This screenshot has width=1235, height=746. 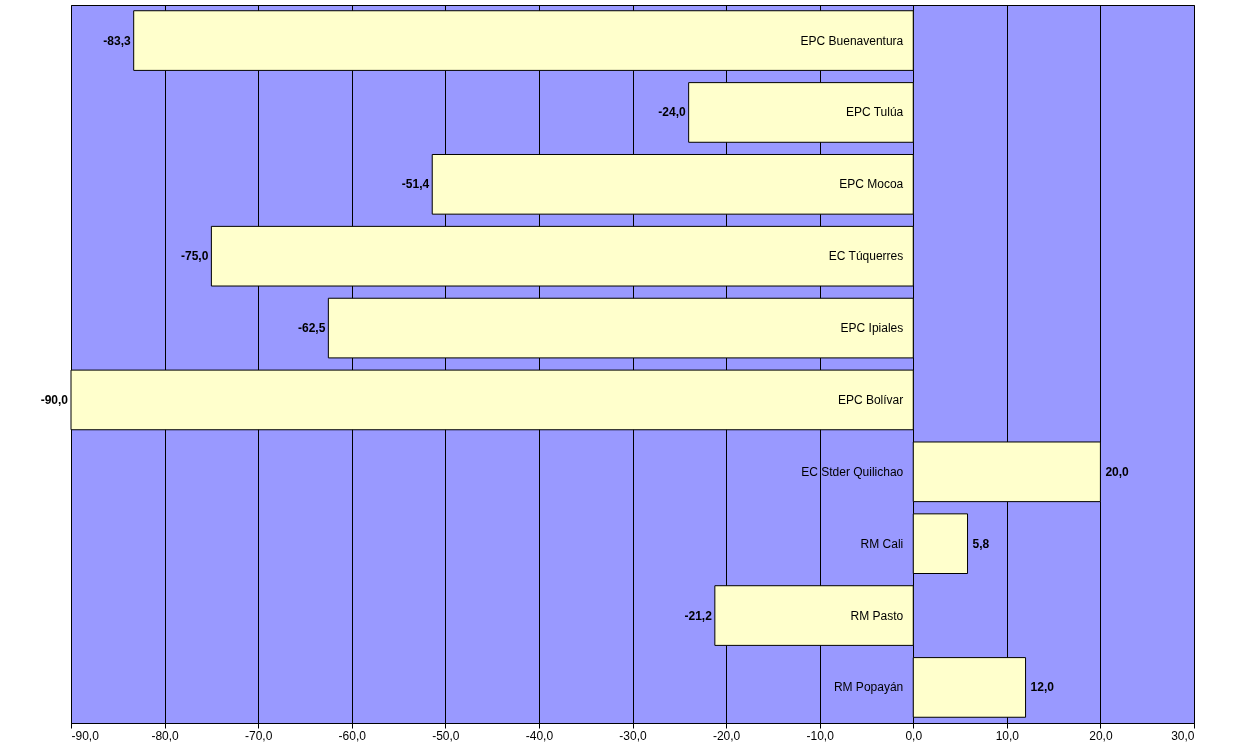 I want to click on data-label: -24,0, so click(x=672, y=112).